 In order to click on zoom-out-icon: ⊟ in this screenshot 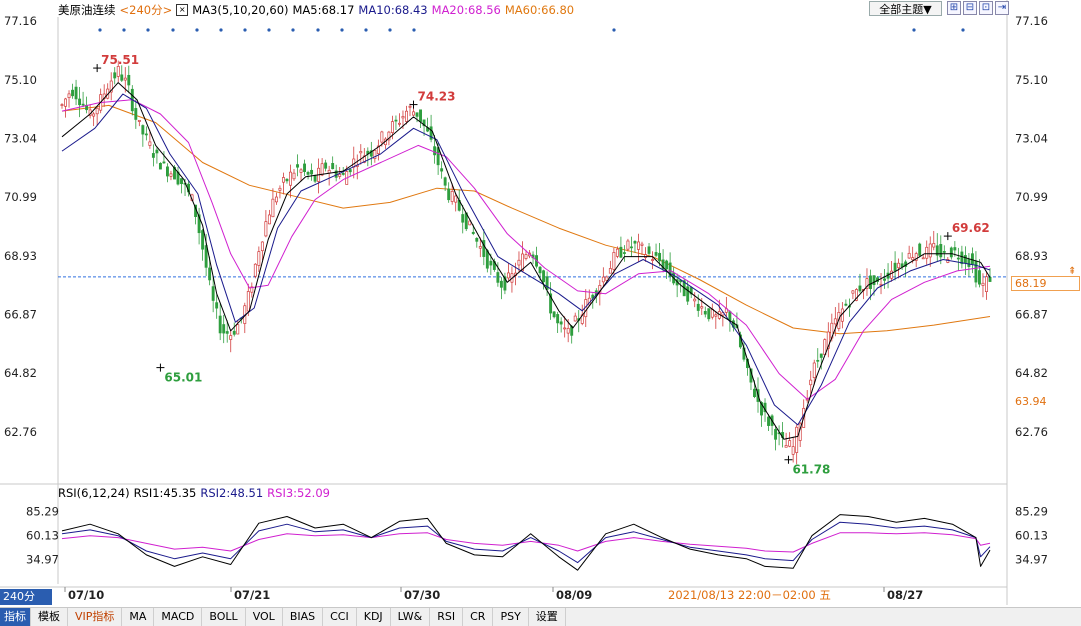, I will do `click(970, 8)`.